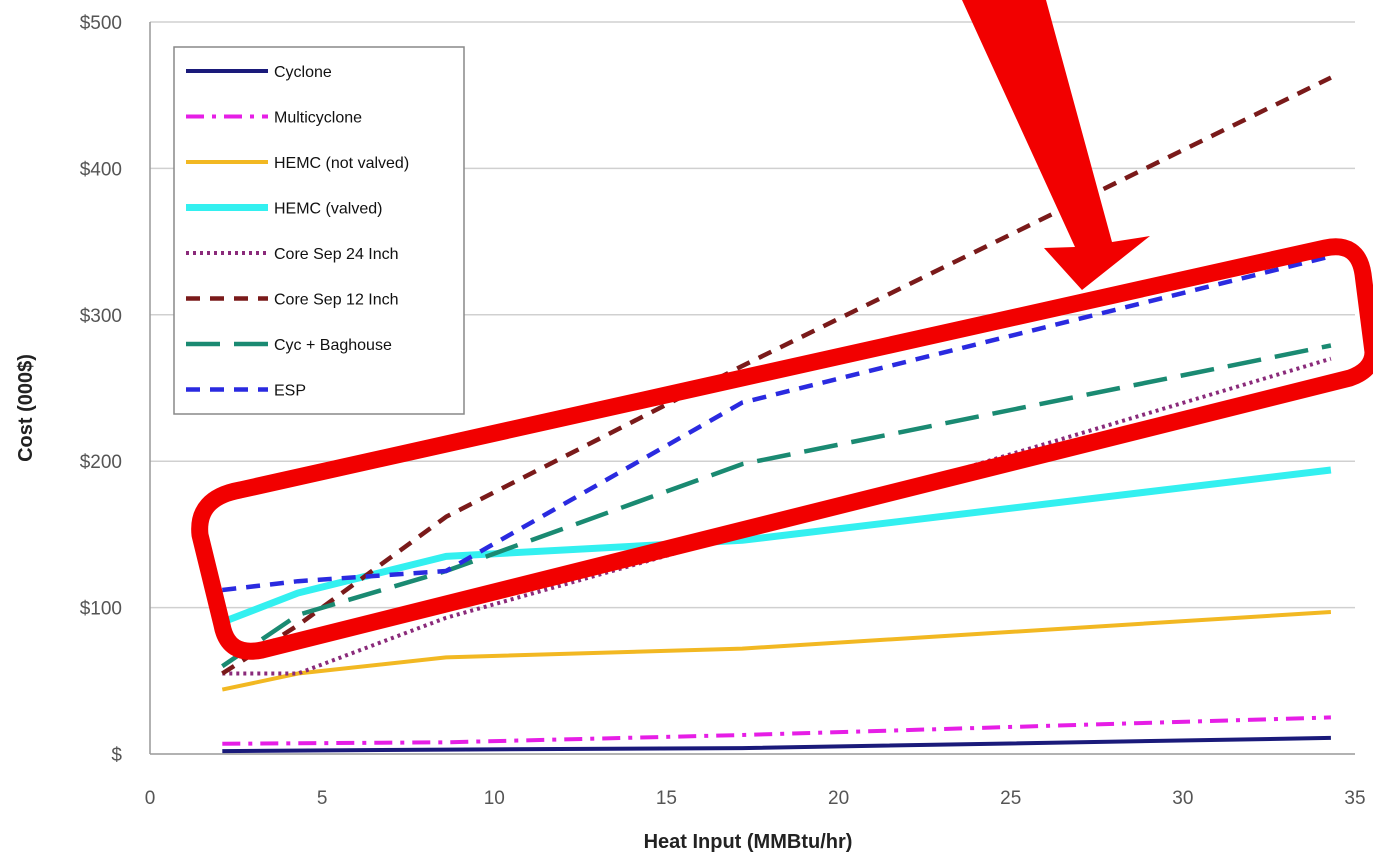 This screenshot has width=1373, height=862. Describe the element at coordinates (666, 798) in the screenshot. I see `x-tick-label: 15` at that location.